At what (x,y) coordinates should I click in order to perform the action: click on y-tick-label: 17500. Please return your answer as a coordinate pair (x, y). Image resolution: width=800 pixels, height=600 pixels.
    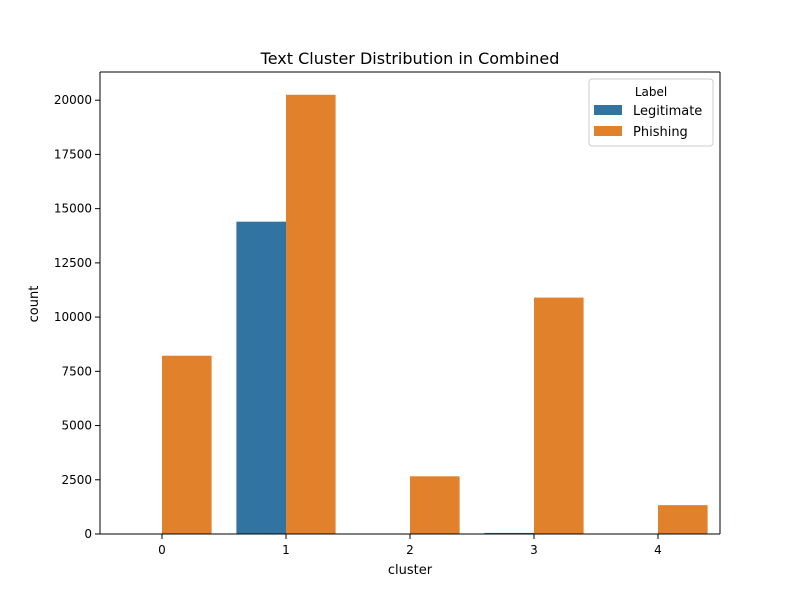
    Looking at the image, I should click on (73, 154).